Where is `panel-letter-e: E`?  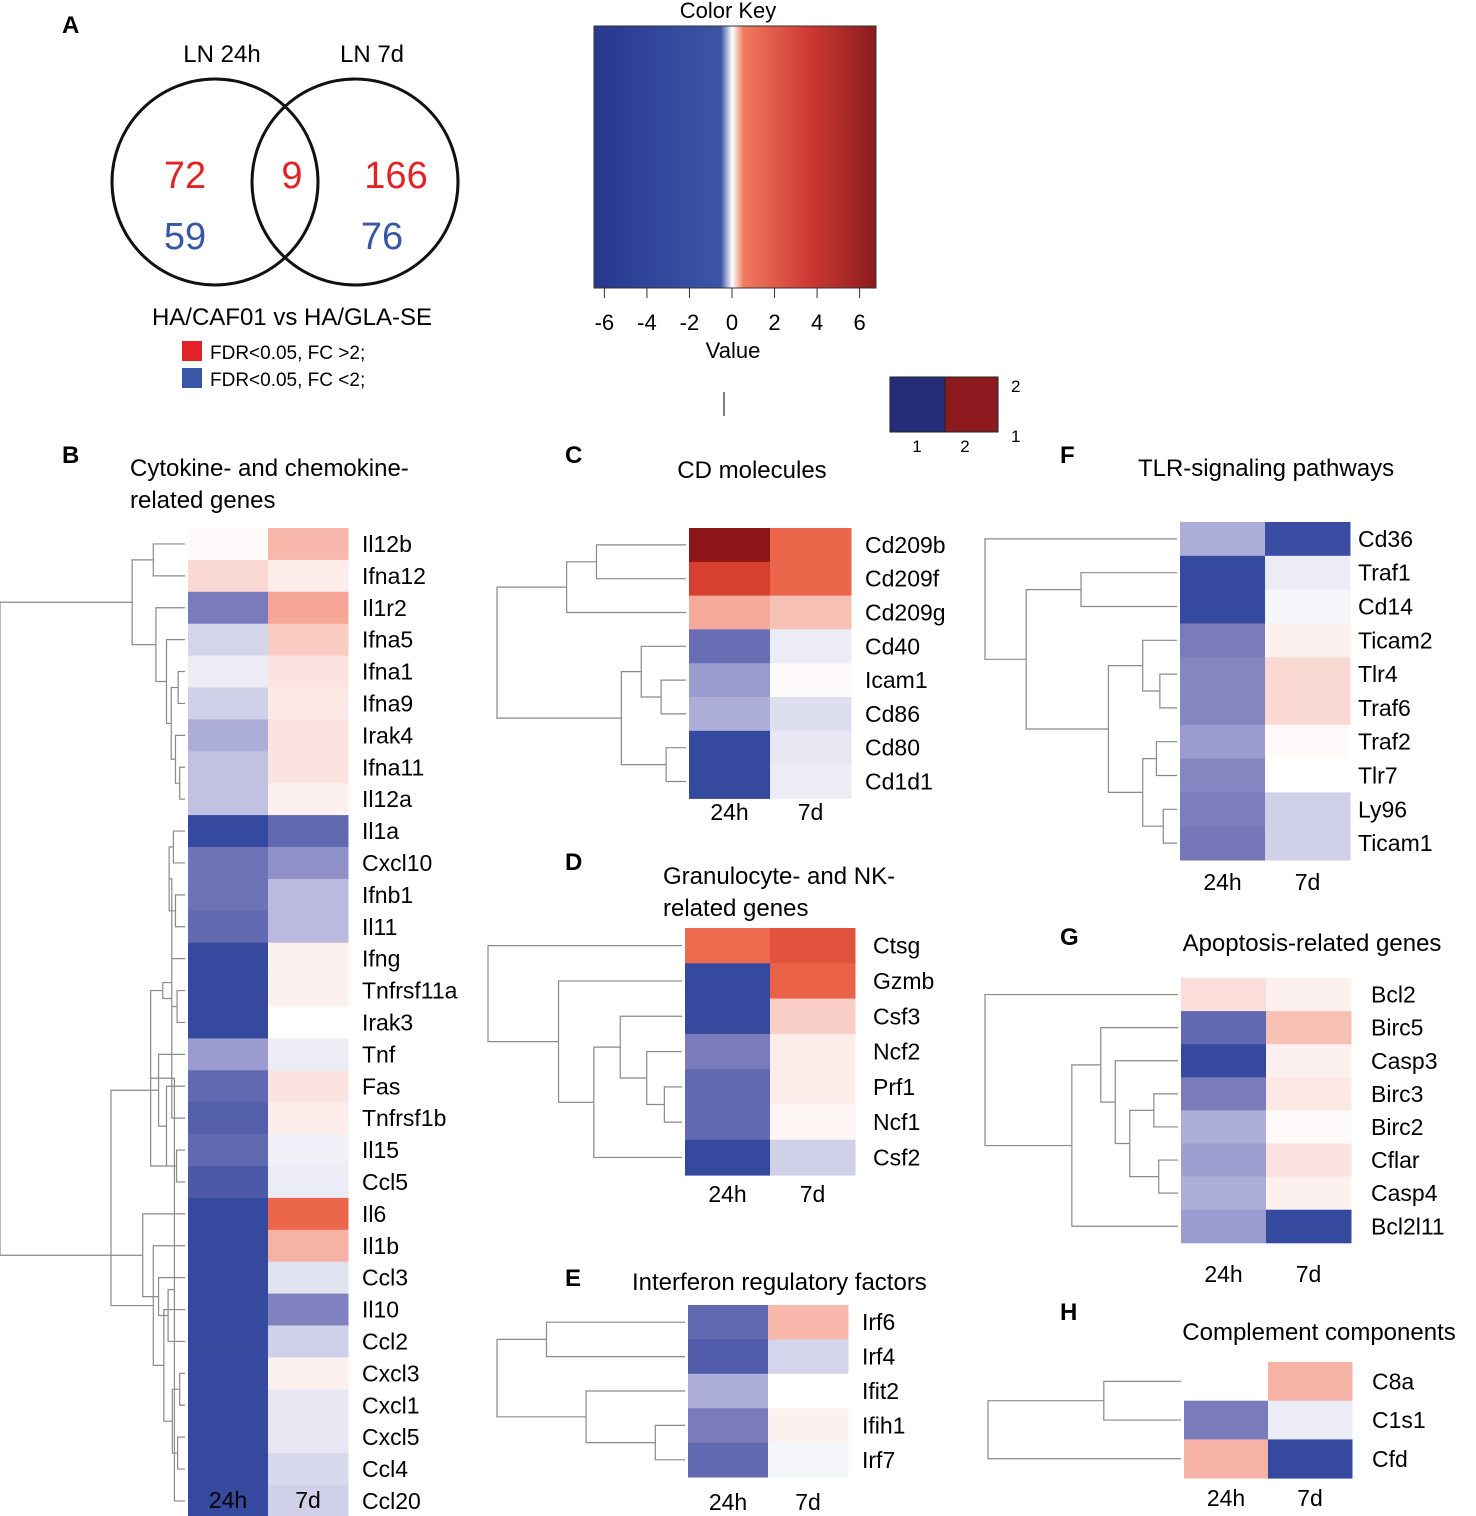 panel-letter-e: E is located at coordinates (573, 1278).